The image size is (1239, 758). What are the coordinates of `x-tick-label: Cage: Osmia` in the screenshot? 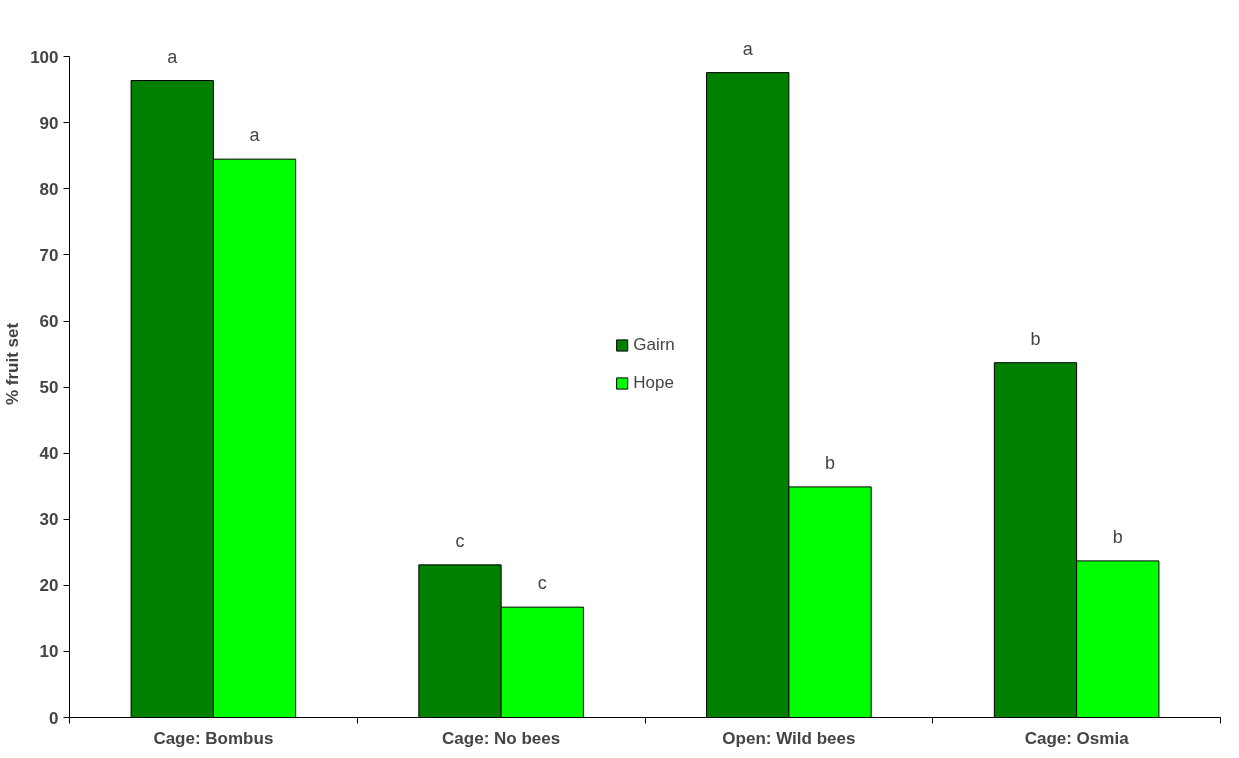 It's located at (1077, 738).